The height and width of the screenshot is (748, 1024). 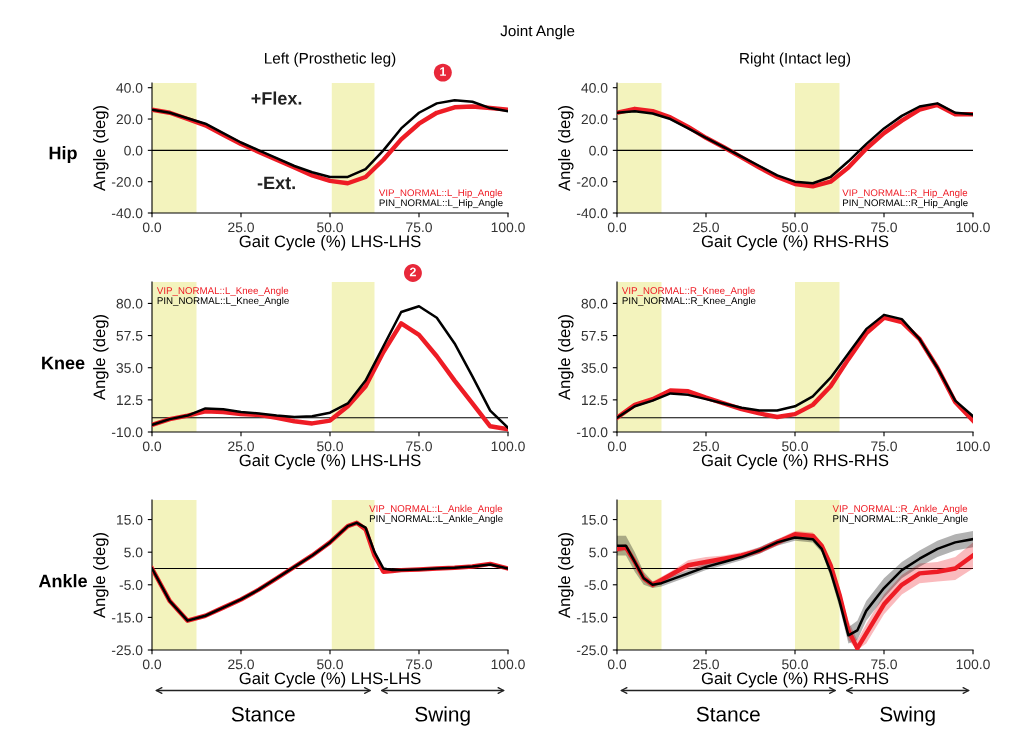 I want to click on text: Hip, so click(x=63, y=154).